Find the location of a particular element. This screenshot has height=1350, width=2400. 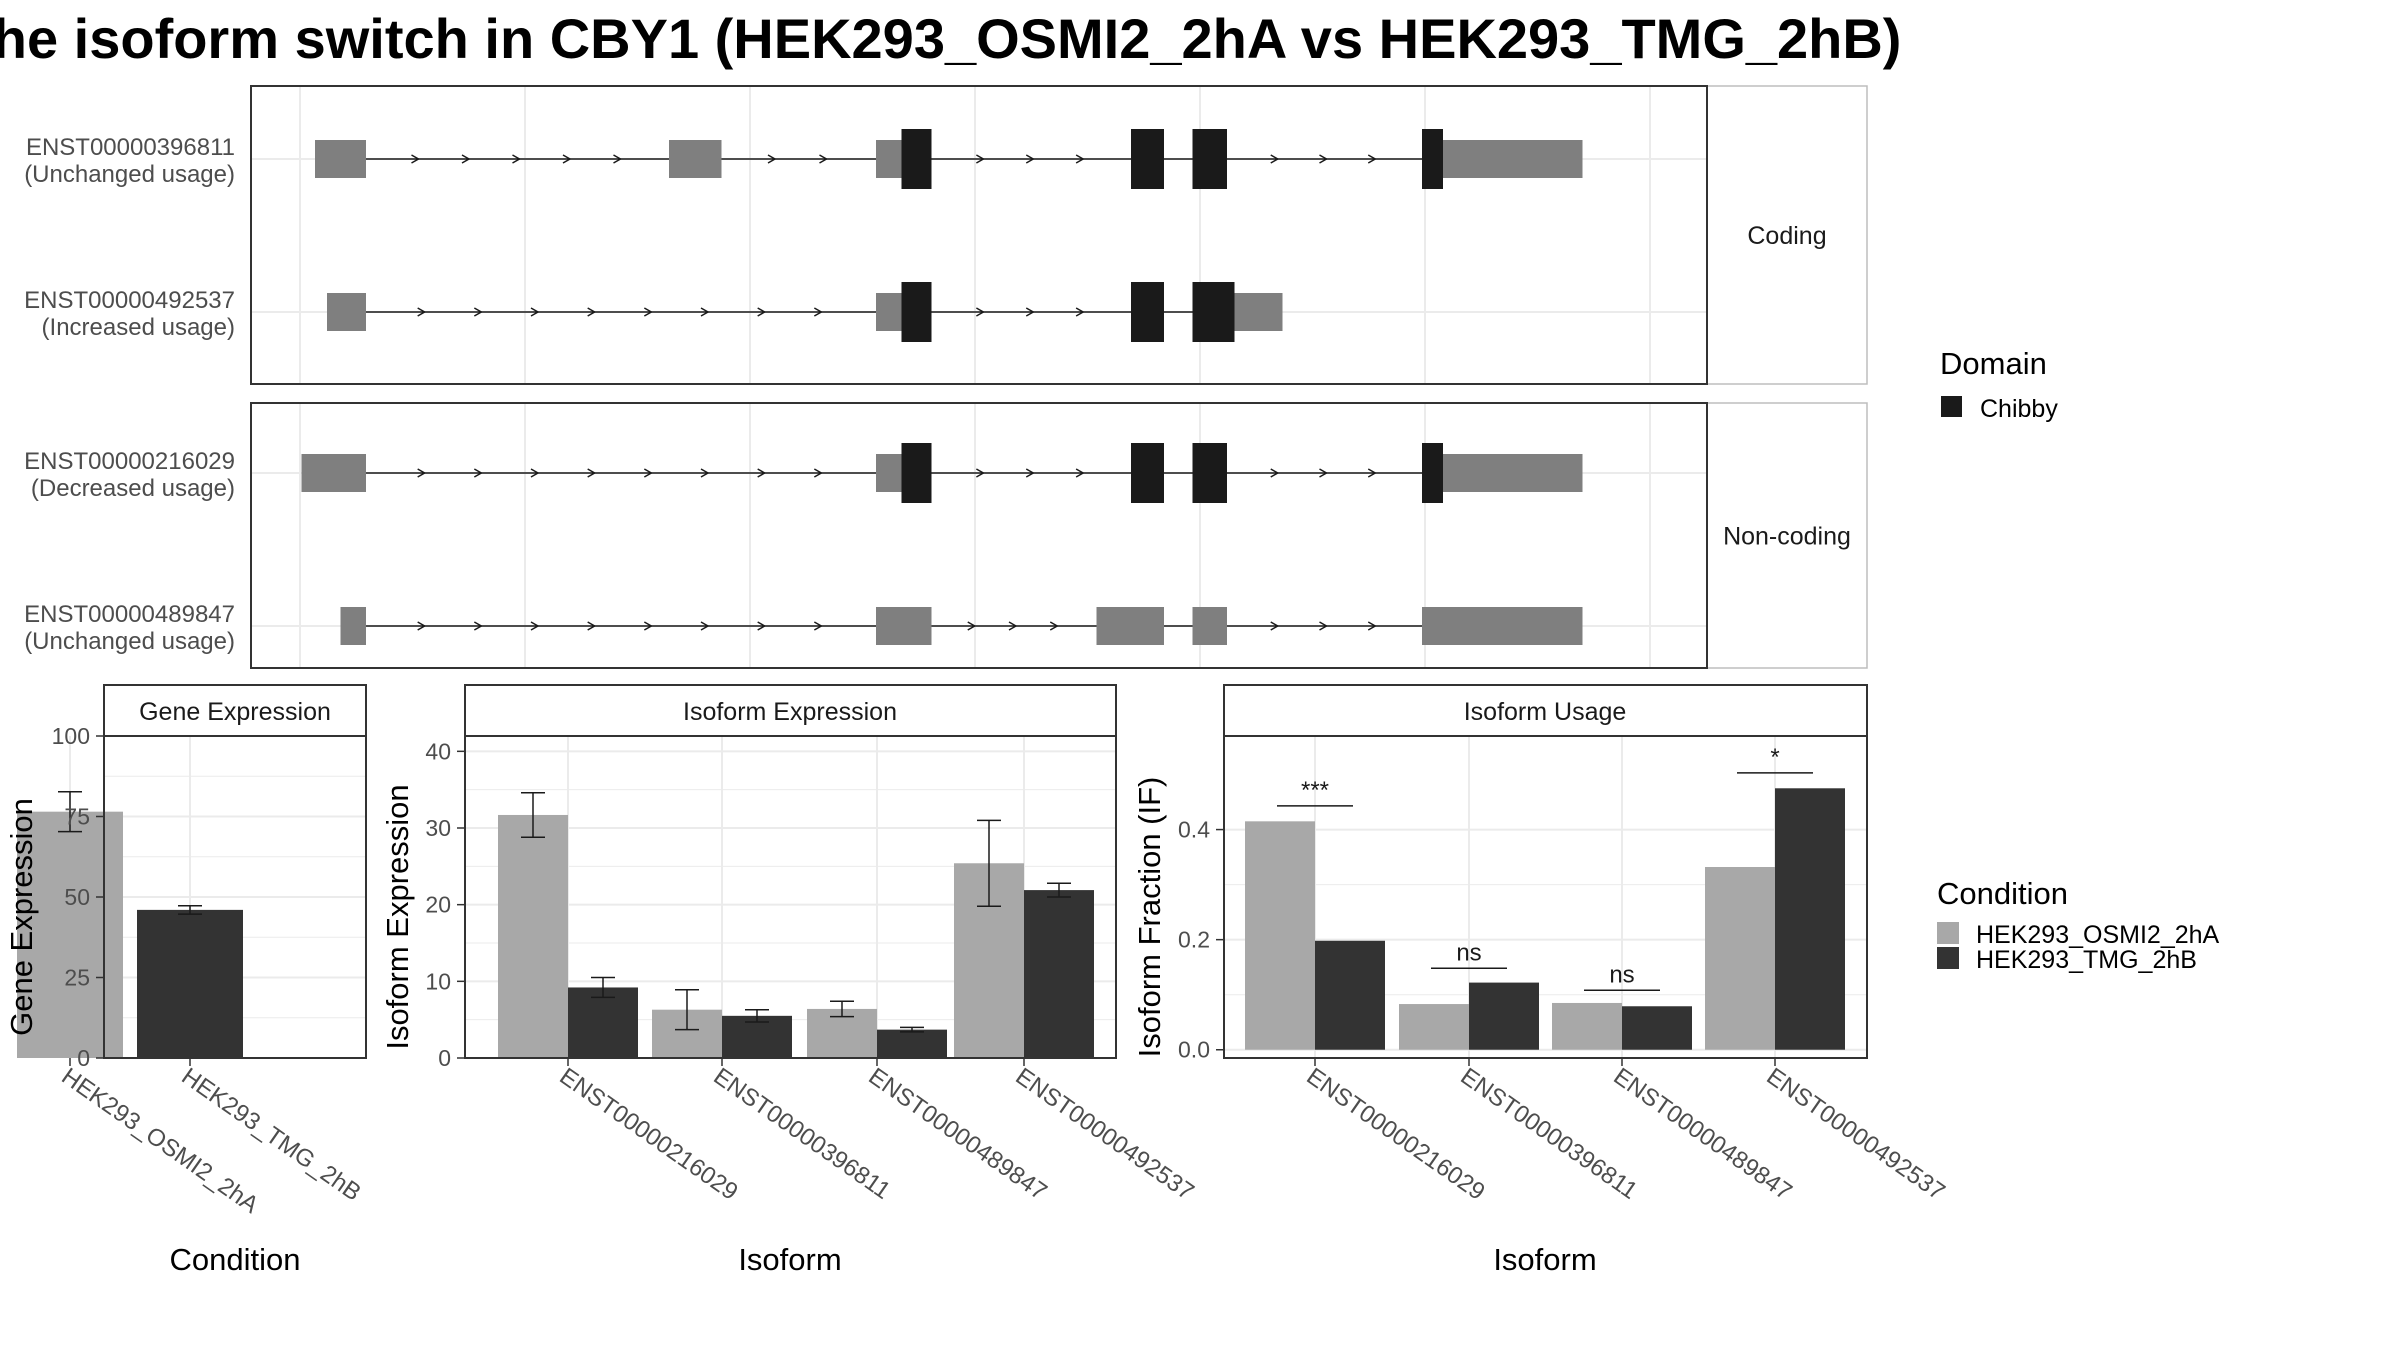

facet-strip is located at coordinates (1787, 535).